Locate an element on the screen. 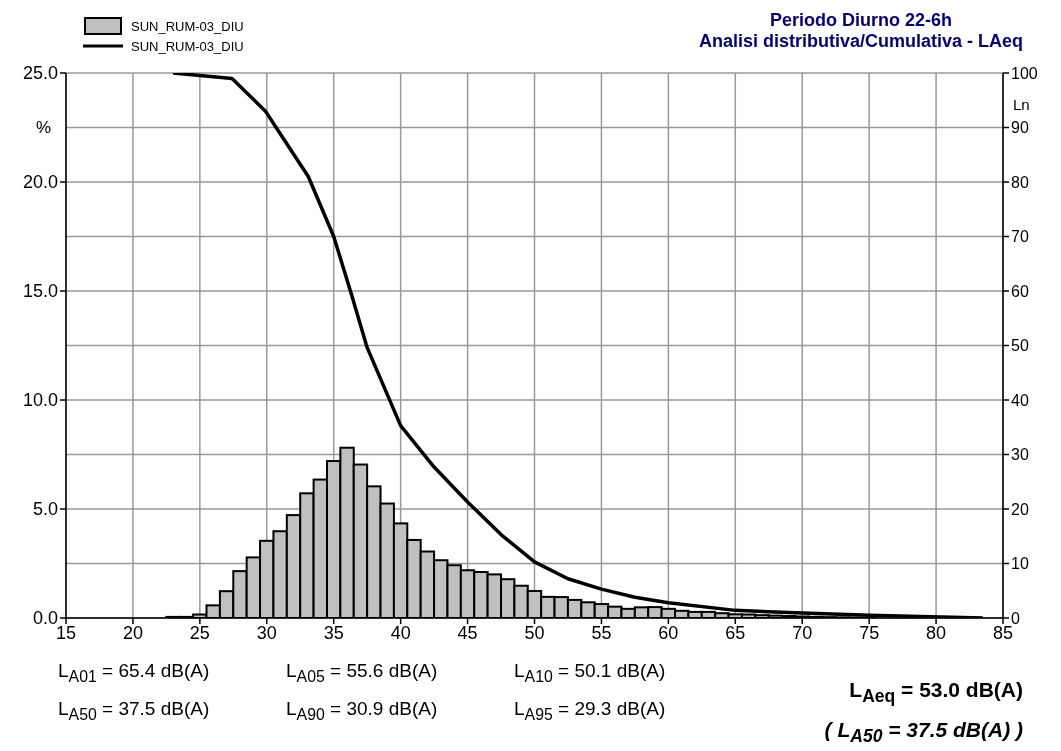 The image size is (1061, 751). x-tick-label: 25 is located at coordinates (199, 632).